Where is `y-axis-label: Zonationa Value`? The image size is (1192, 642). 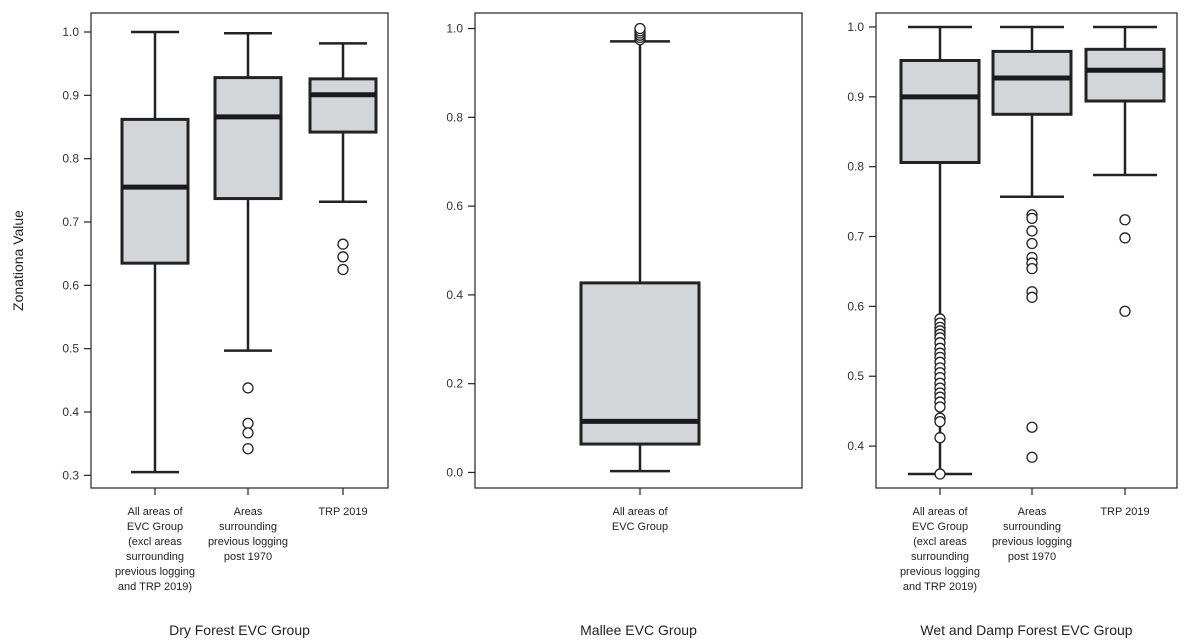 y-axis-label: Zonationa Value is located at coordinates (18, 260).